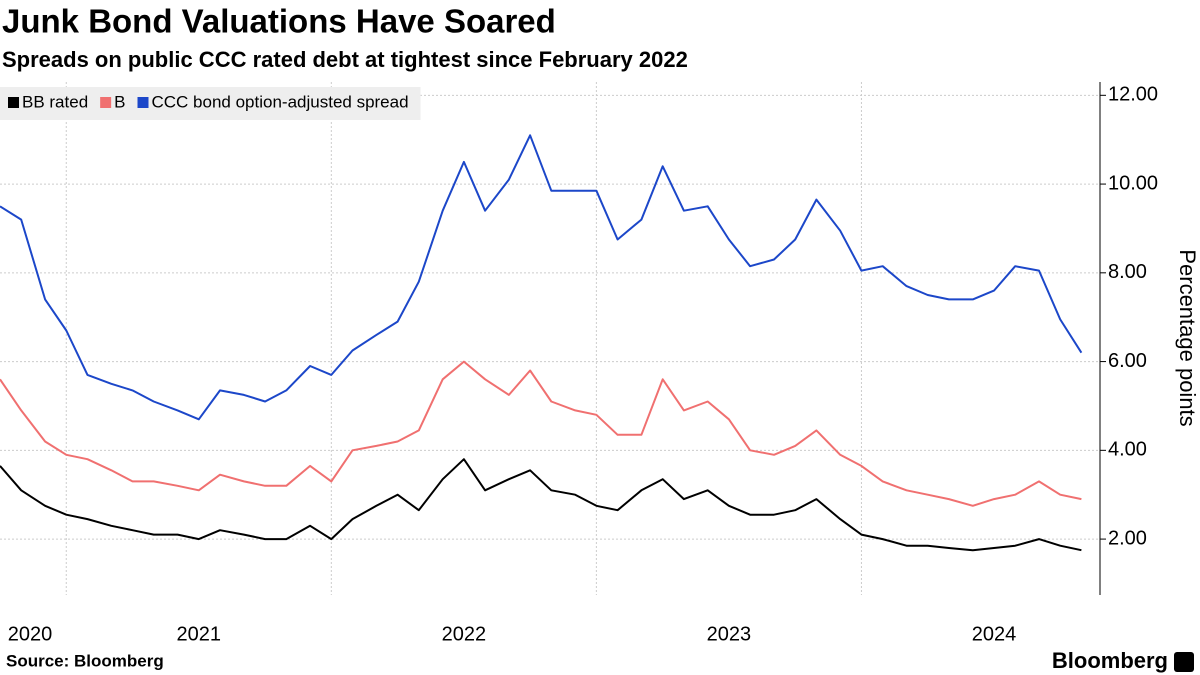  What do you see at coordinates (1184, 662) in the screenshot?
I see `logo-icon` at bounding box center [1184, 662].